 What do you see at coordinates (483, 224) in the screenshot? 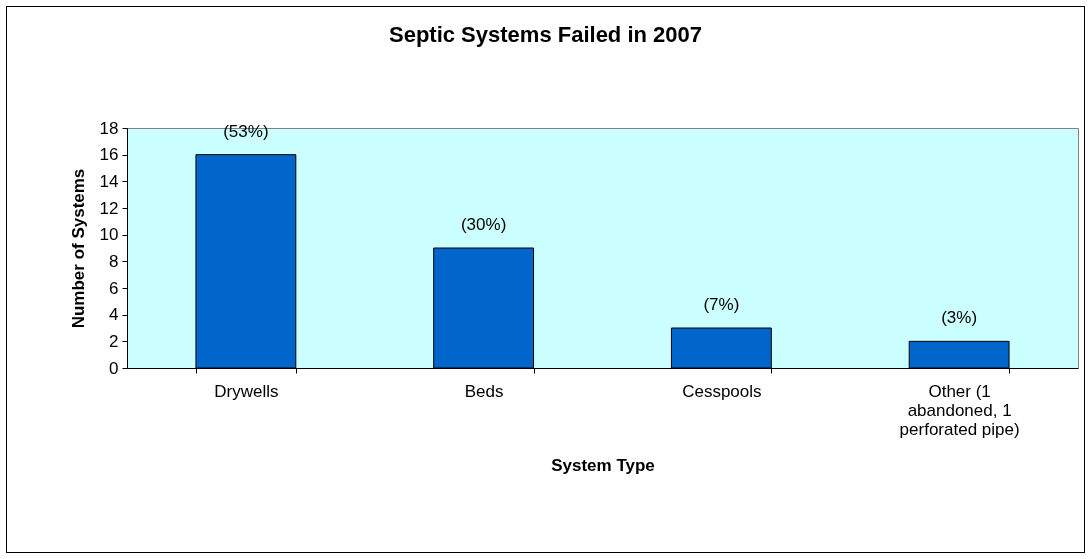
I see `annotation: (30%)` at bounding box center [483, 224].